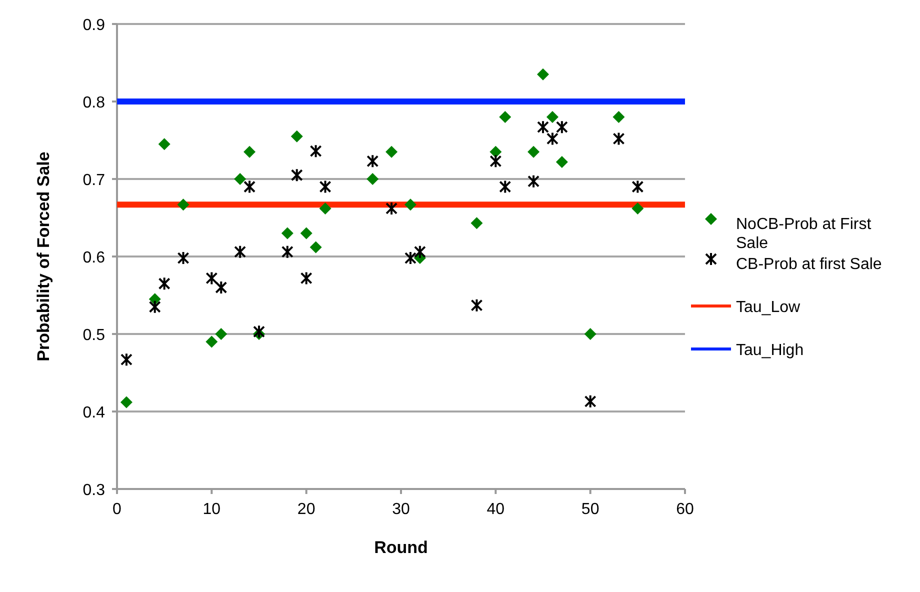 The image size is (920, 592). Describe the element at coordinates (211, 509) in the screenshot. I see `x-tick-label: 10` at that location.